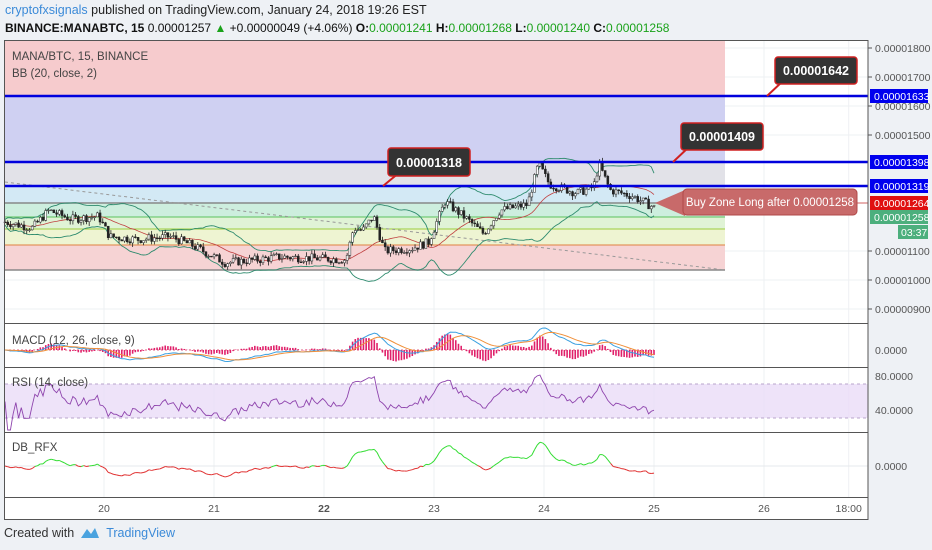  Describe the element at coordinates (902, 204) in the screenshot. I see `tag-last-price: 0.00001264` at that location.